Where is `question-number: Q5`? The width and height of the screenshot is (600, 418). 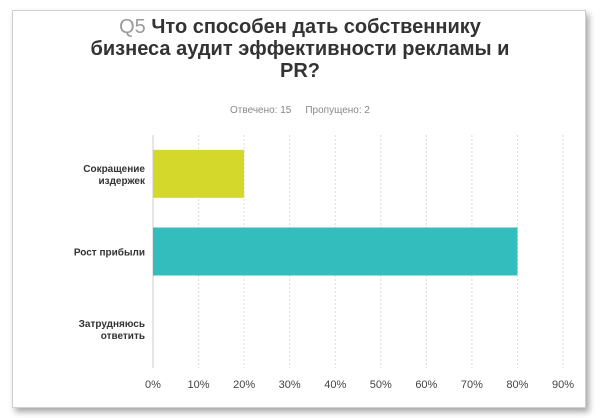
question-number: Q5 is located at coordinates (132, 27).